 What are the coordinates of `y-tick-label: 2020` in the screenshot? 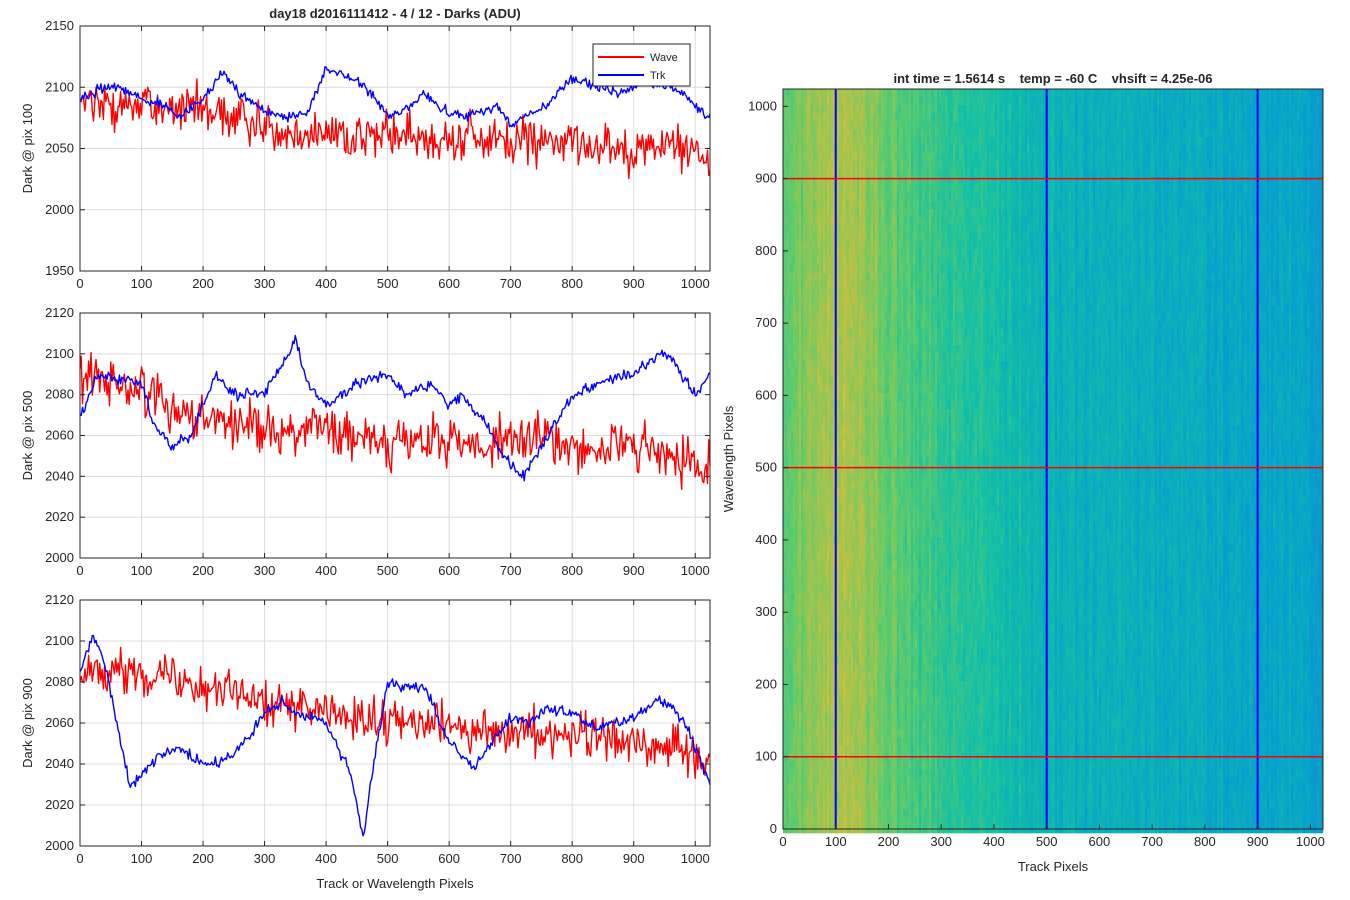 It's located at (59, 516).